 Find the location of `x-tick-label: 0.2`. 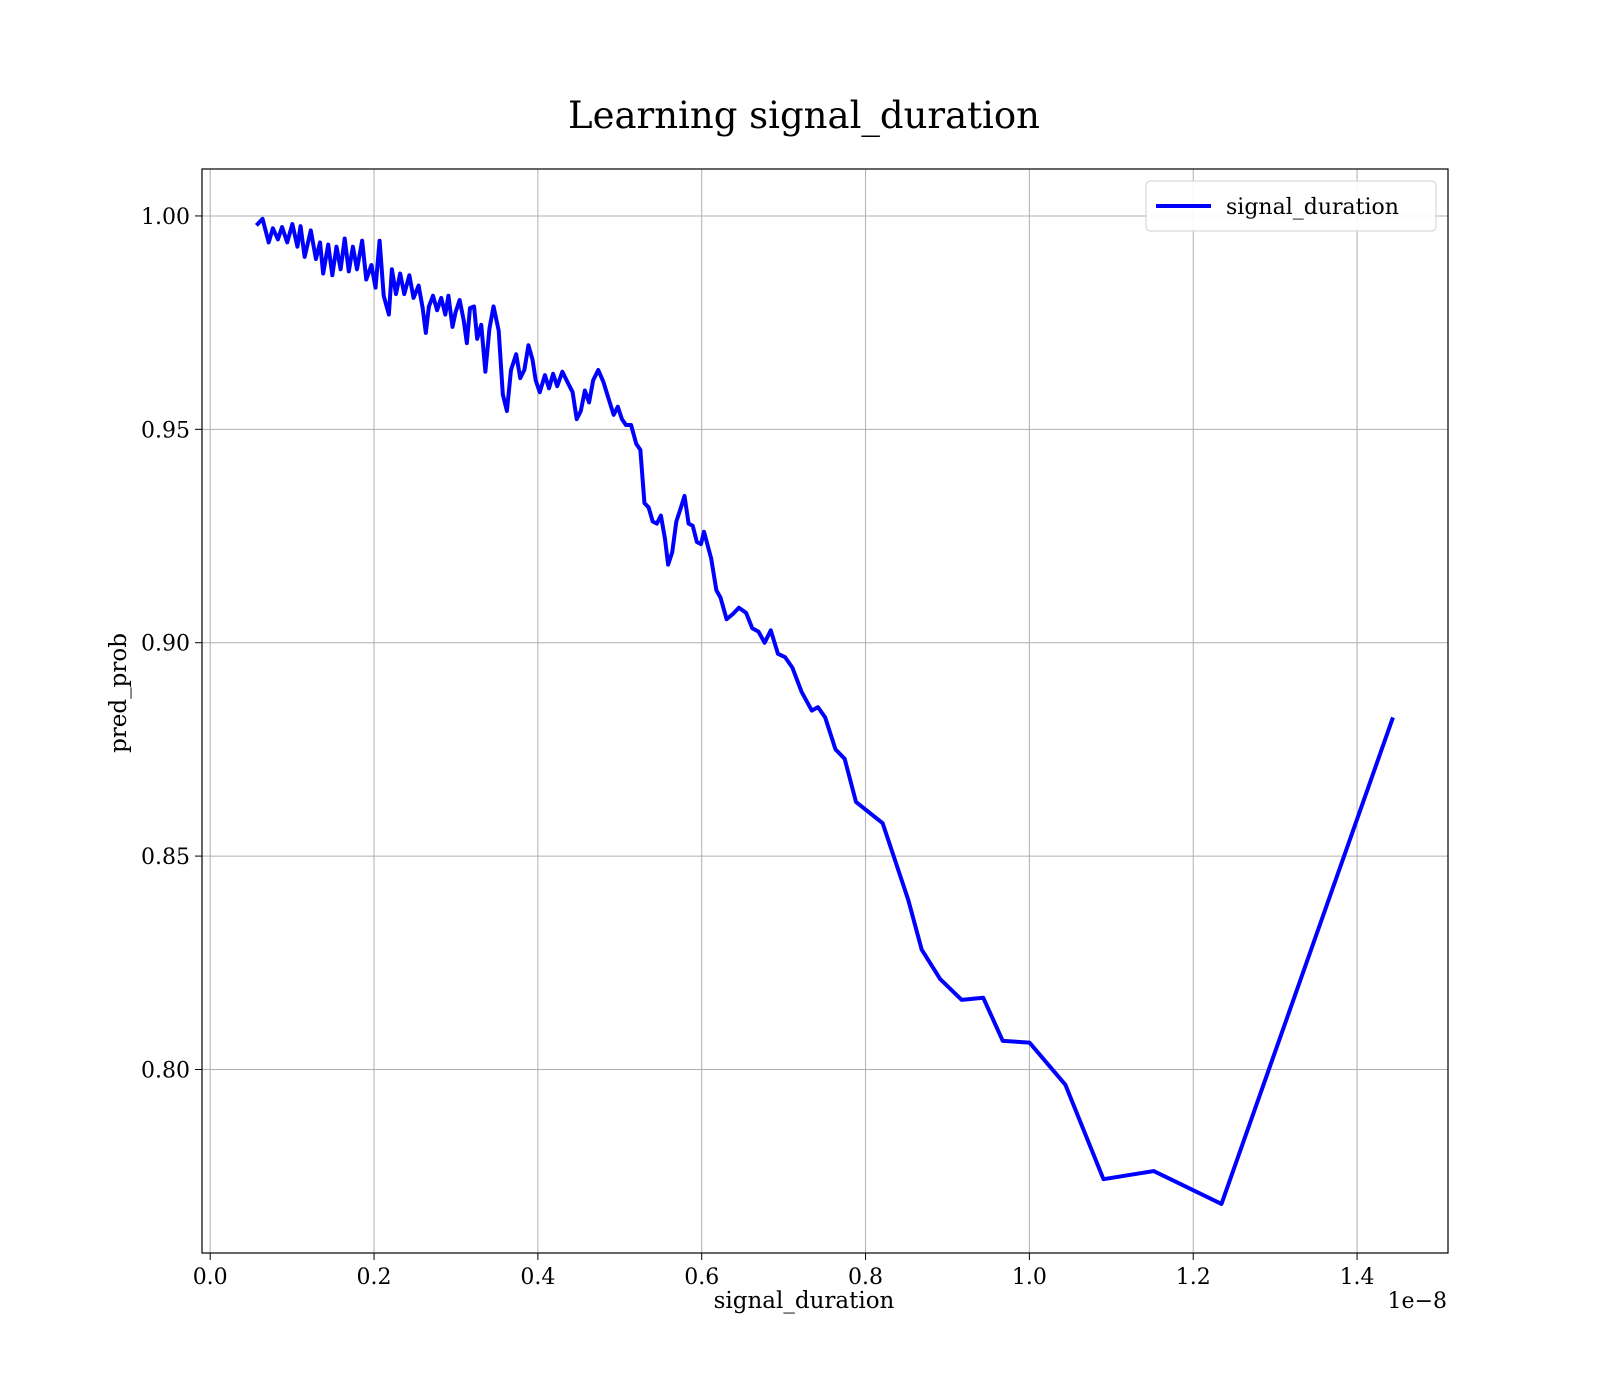

x-tick-label: 0.2 is located at coordinates (374, 1277).